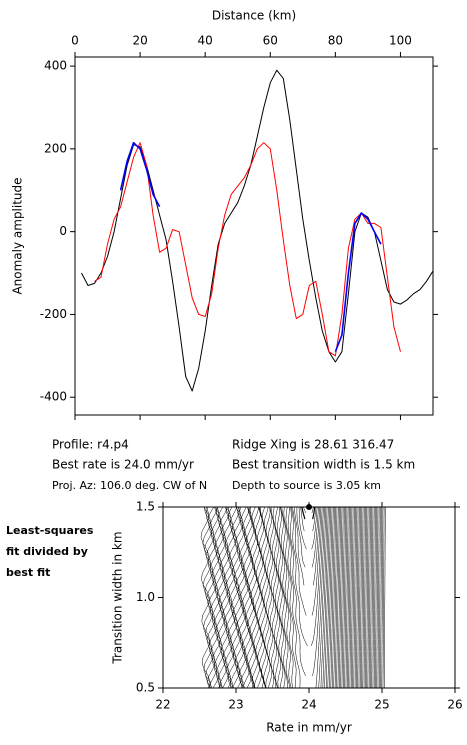 This screenshot has width=467, height=745. What do you see at coordinates (270, 41) in the screenshot?
I see `x-tick-label: 60` at bounding box center [270, 41].